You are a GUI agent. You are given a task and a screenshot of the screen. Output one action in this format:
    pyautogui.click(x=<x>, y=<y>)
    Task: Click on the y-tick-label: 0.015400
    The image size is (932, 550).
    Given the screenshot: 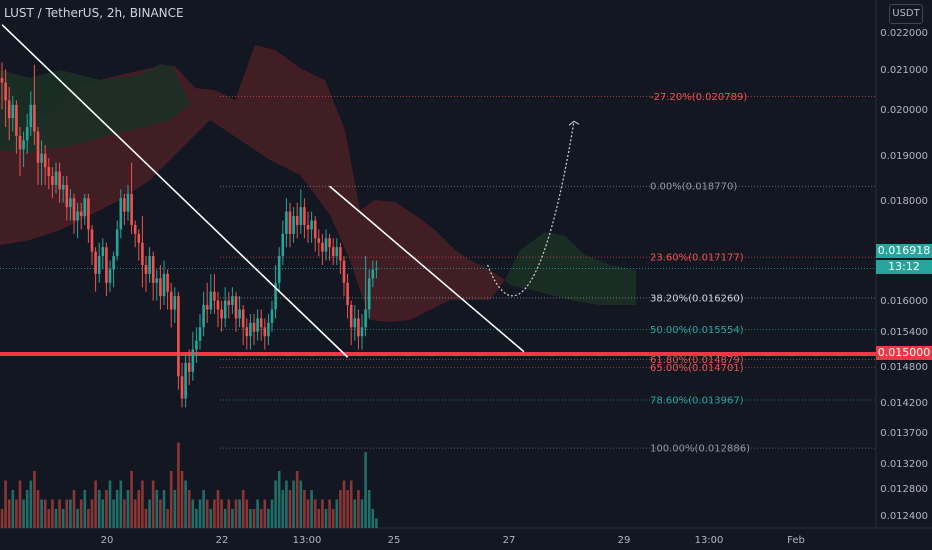 What is the action you would take?
    pyautogui.click(x=904, y=332)
    